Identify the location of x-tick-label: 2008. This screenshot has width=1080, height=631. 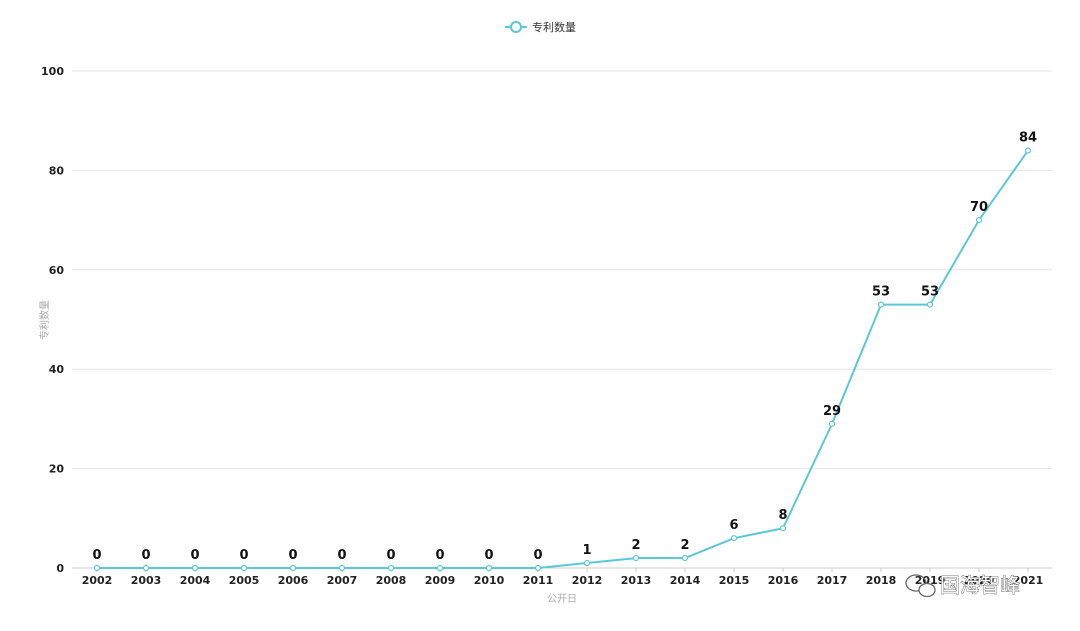
(391, 580).